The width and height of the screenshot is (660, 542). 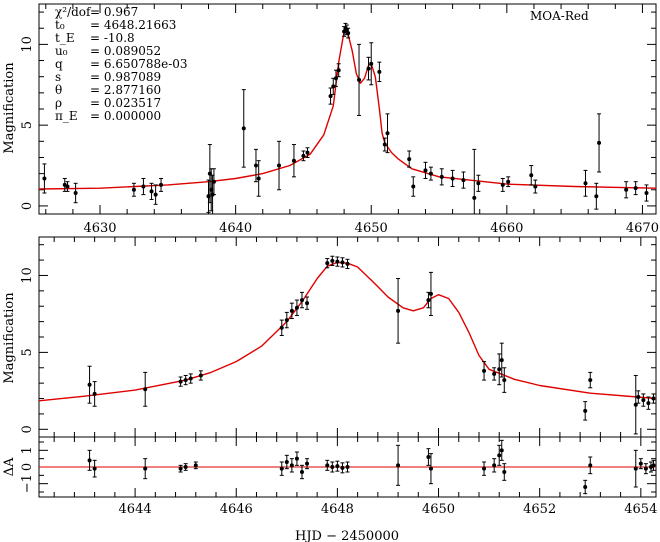 I want to click on x-tick-label: 4650, so click(x=371, y=228).